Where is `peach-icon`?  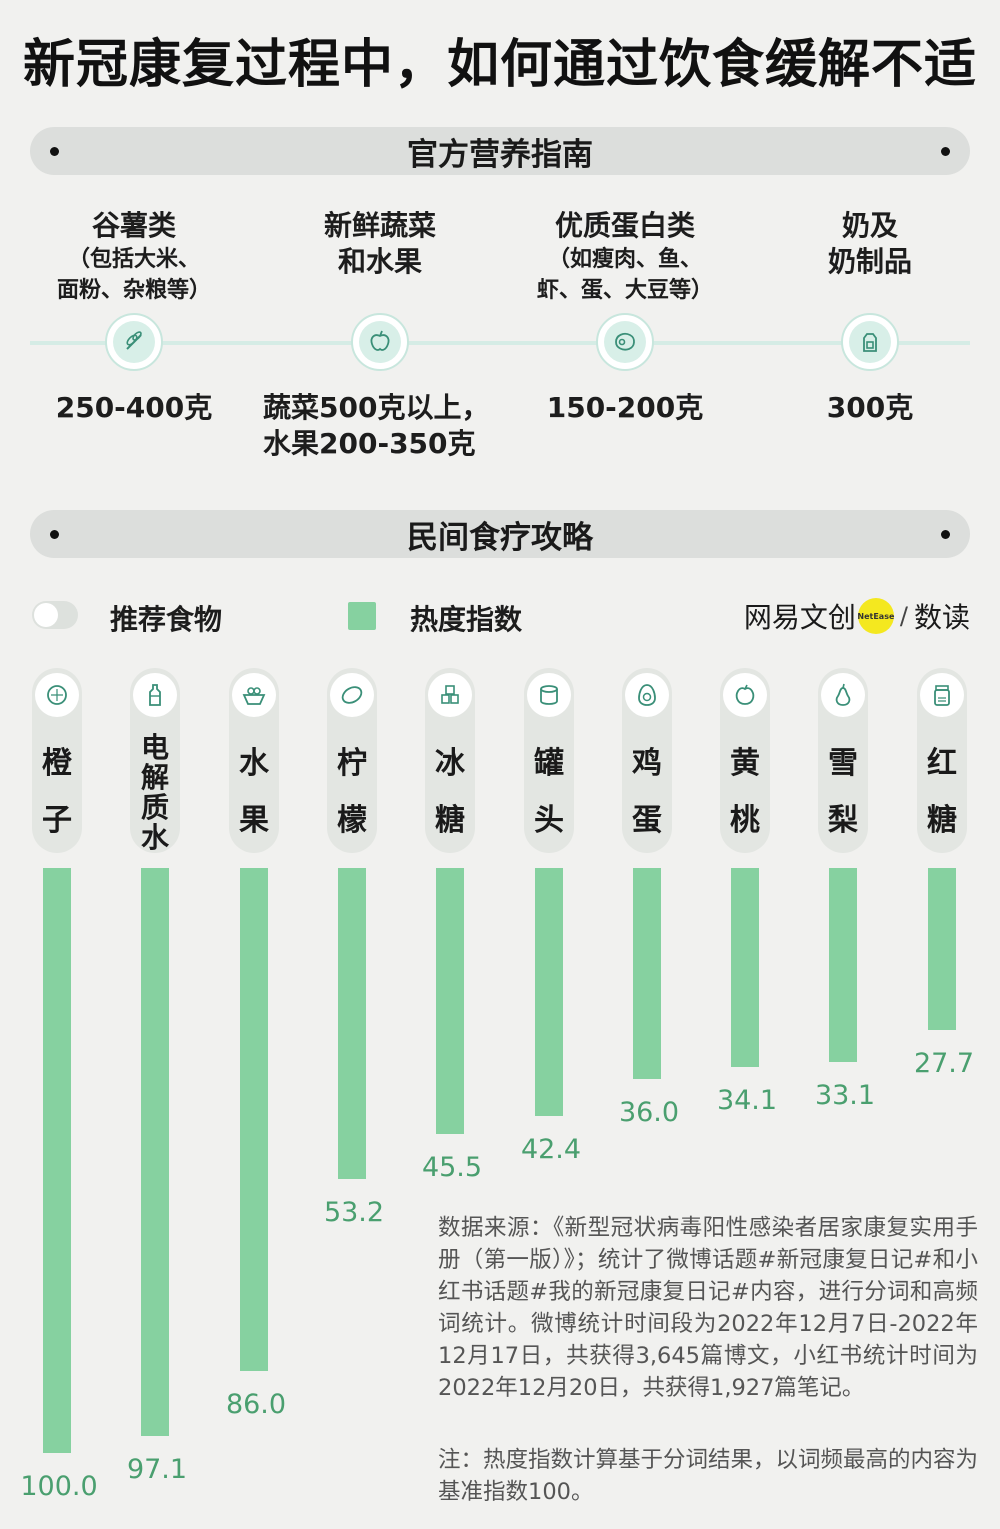
peach-icon is located at coordinates (745, 695).